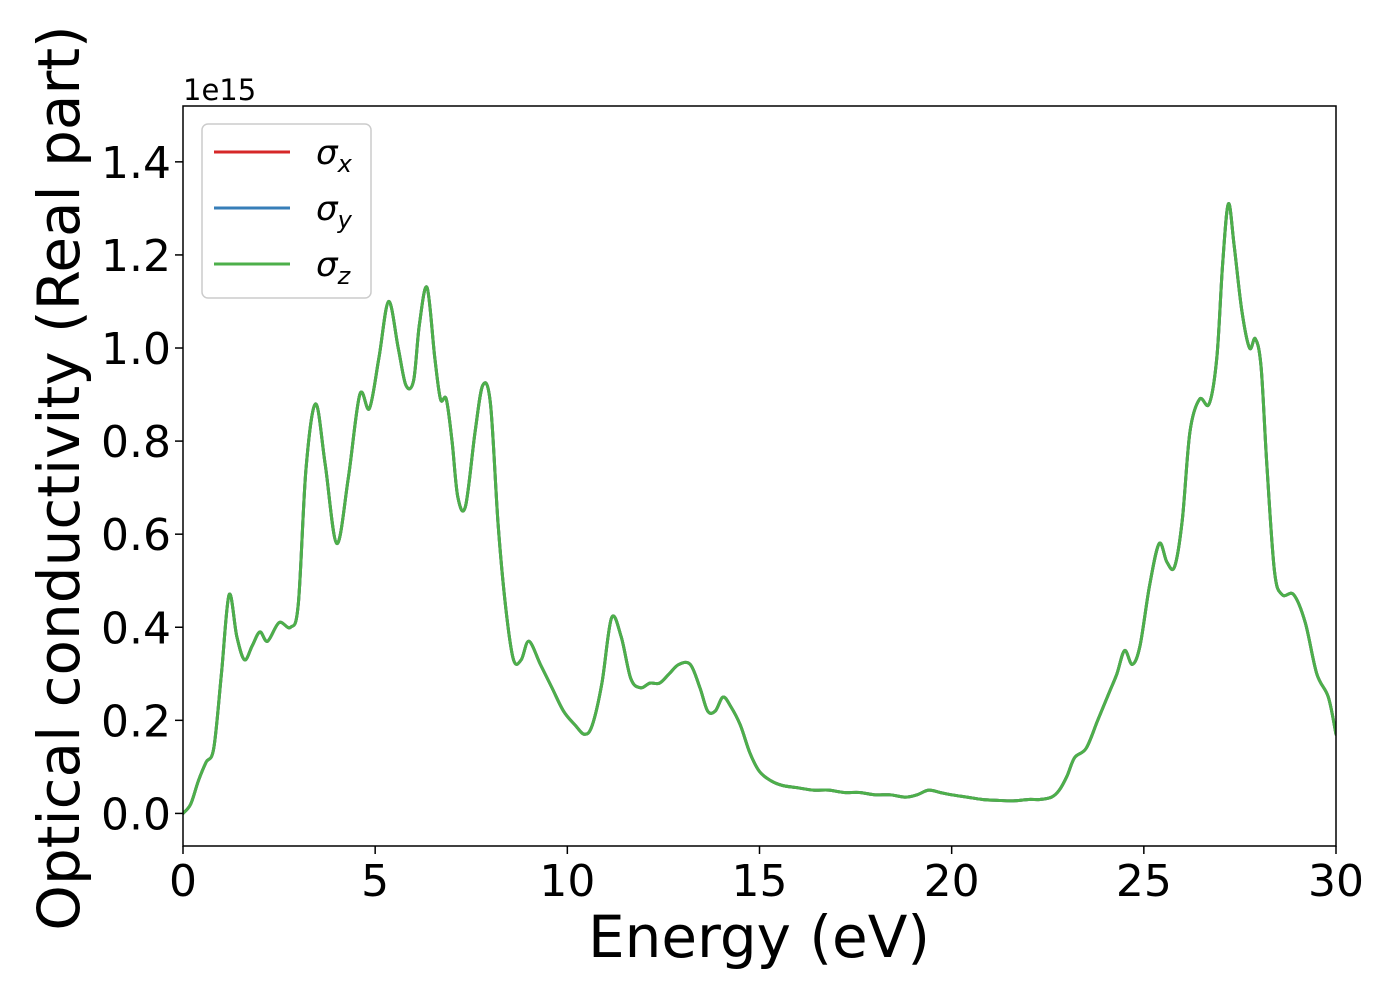 The image size is (1400, 1000). What do you see at coordinates (136, 349) in the screenshot?
I see `y-tick-label: 1.0` at bounding box center [136, 349].